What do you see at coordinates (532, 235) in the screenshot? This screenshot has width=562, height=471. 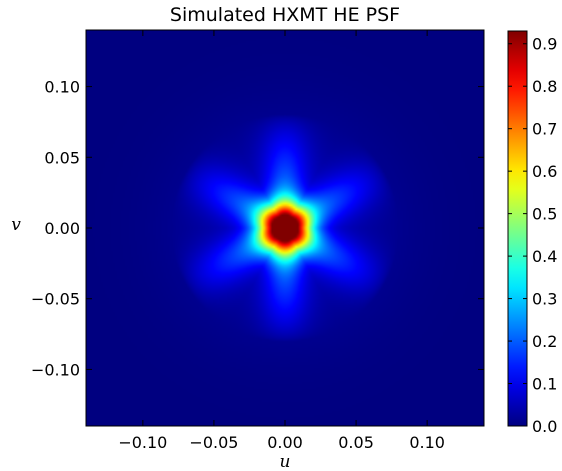 I see `colorbar-ticks: 0.9 0.8 0.7 0.6 0.5 0.4 0.3 0.2 0.1 0.0` at bounding box center [532, 235].